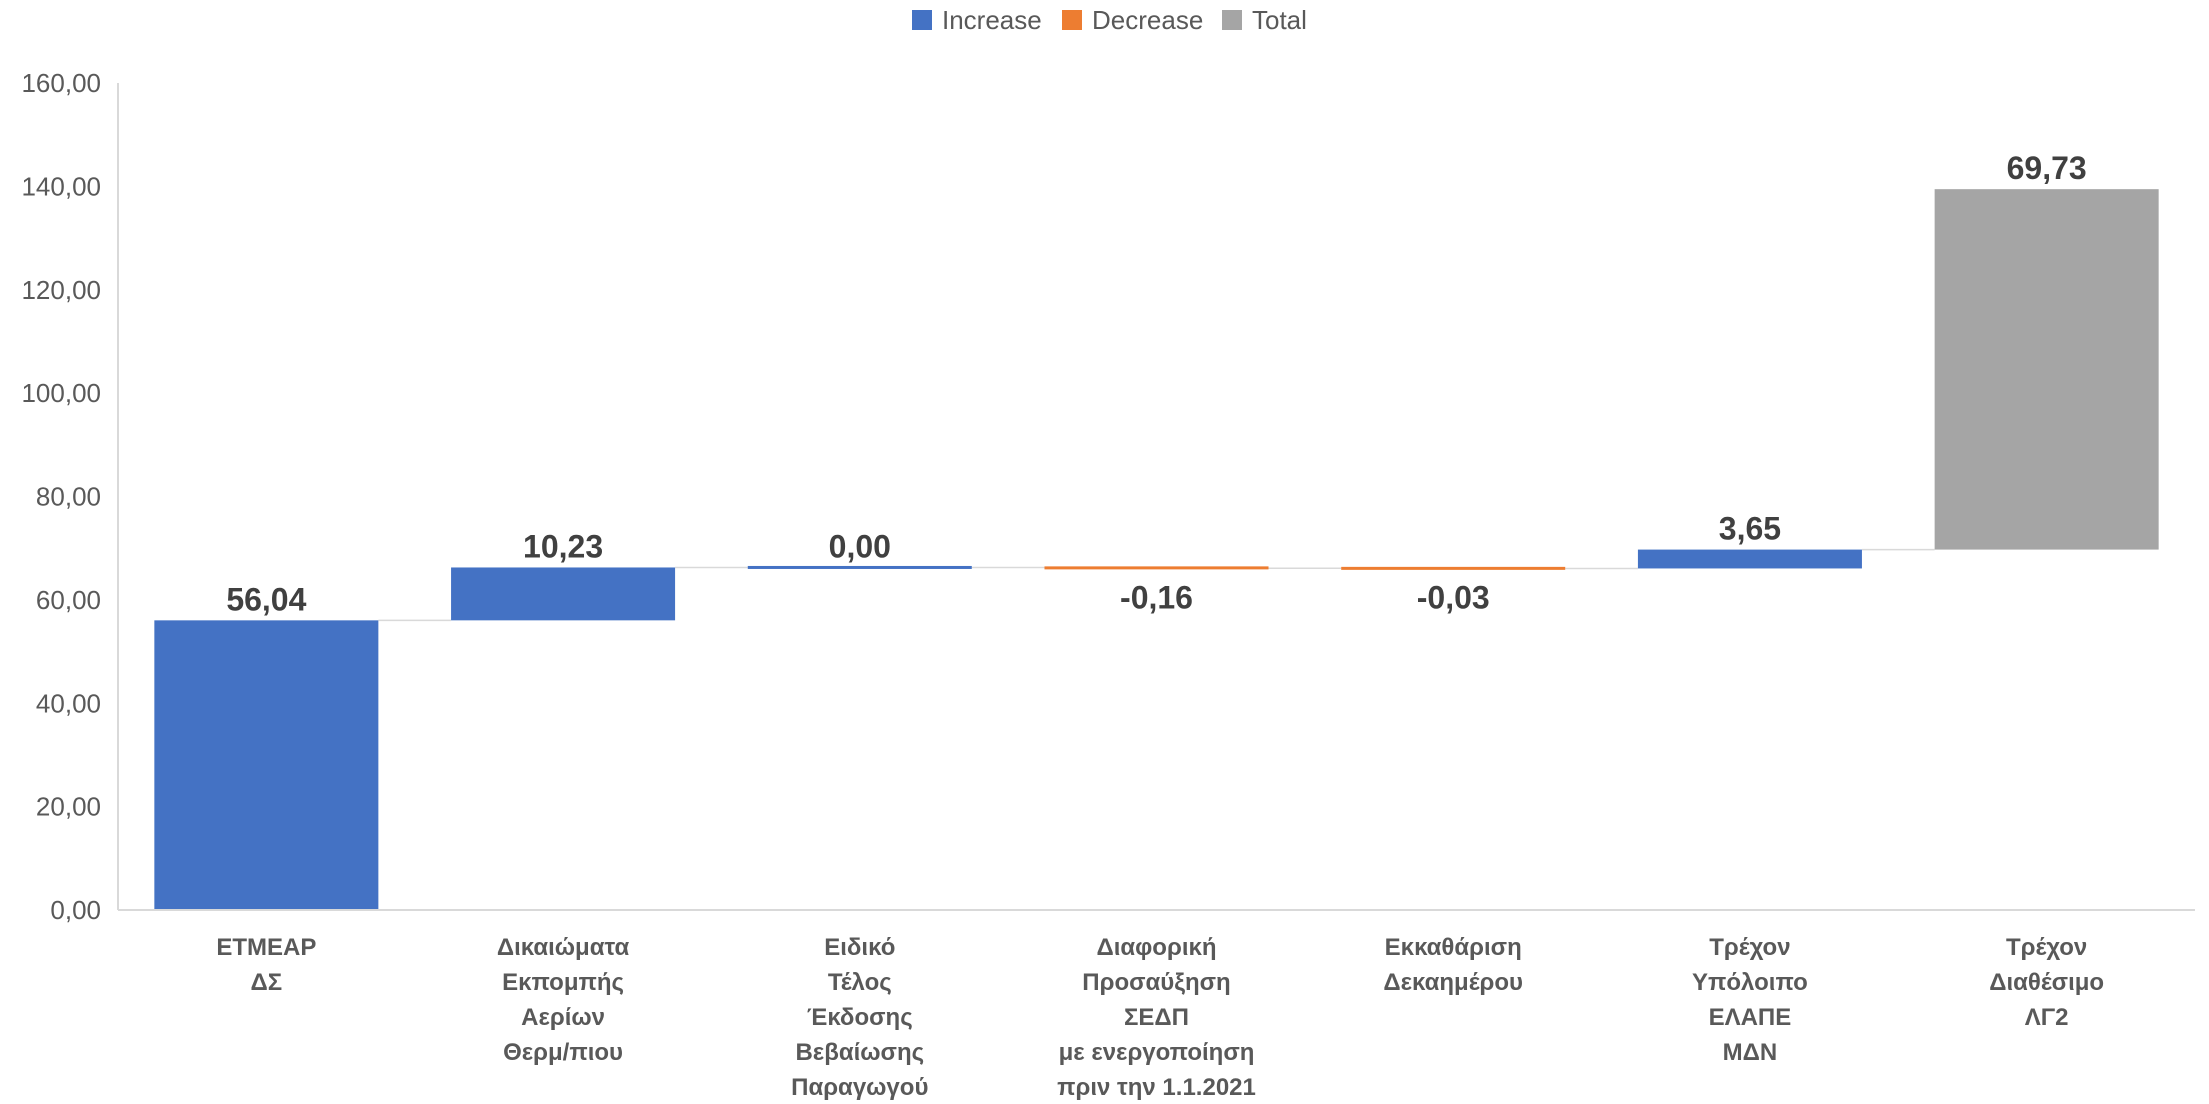 This screenshot has width=2209, height=1104. What do you see at coordinates (563, 1017) in the screenshot?
I see `x-category-label-line: Αερίων` at bounding box center [563, 1017].